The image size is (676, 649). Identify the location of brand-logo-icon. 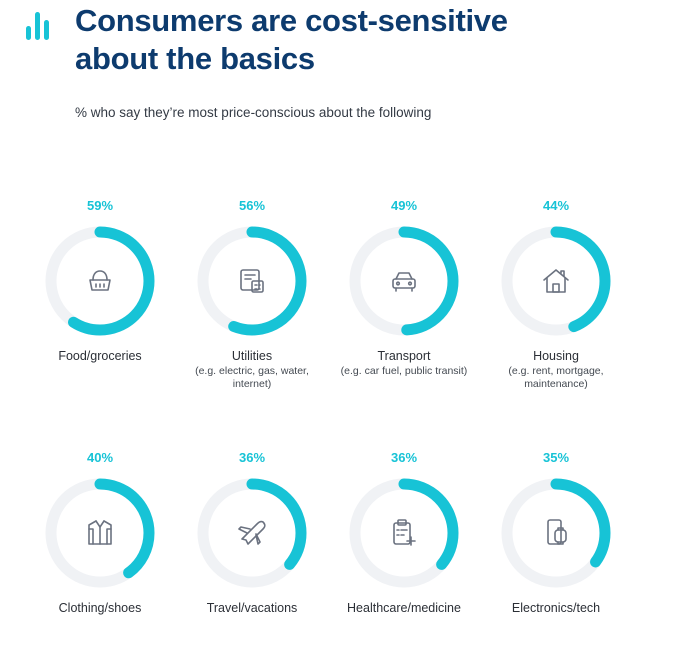
(39, 24).